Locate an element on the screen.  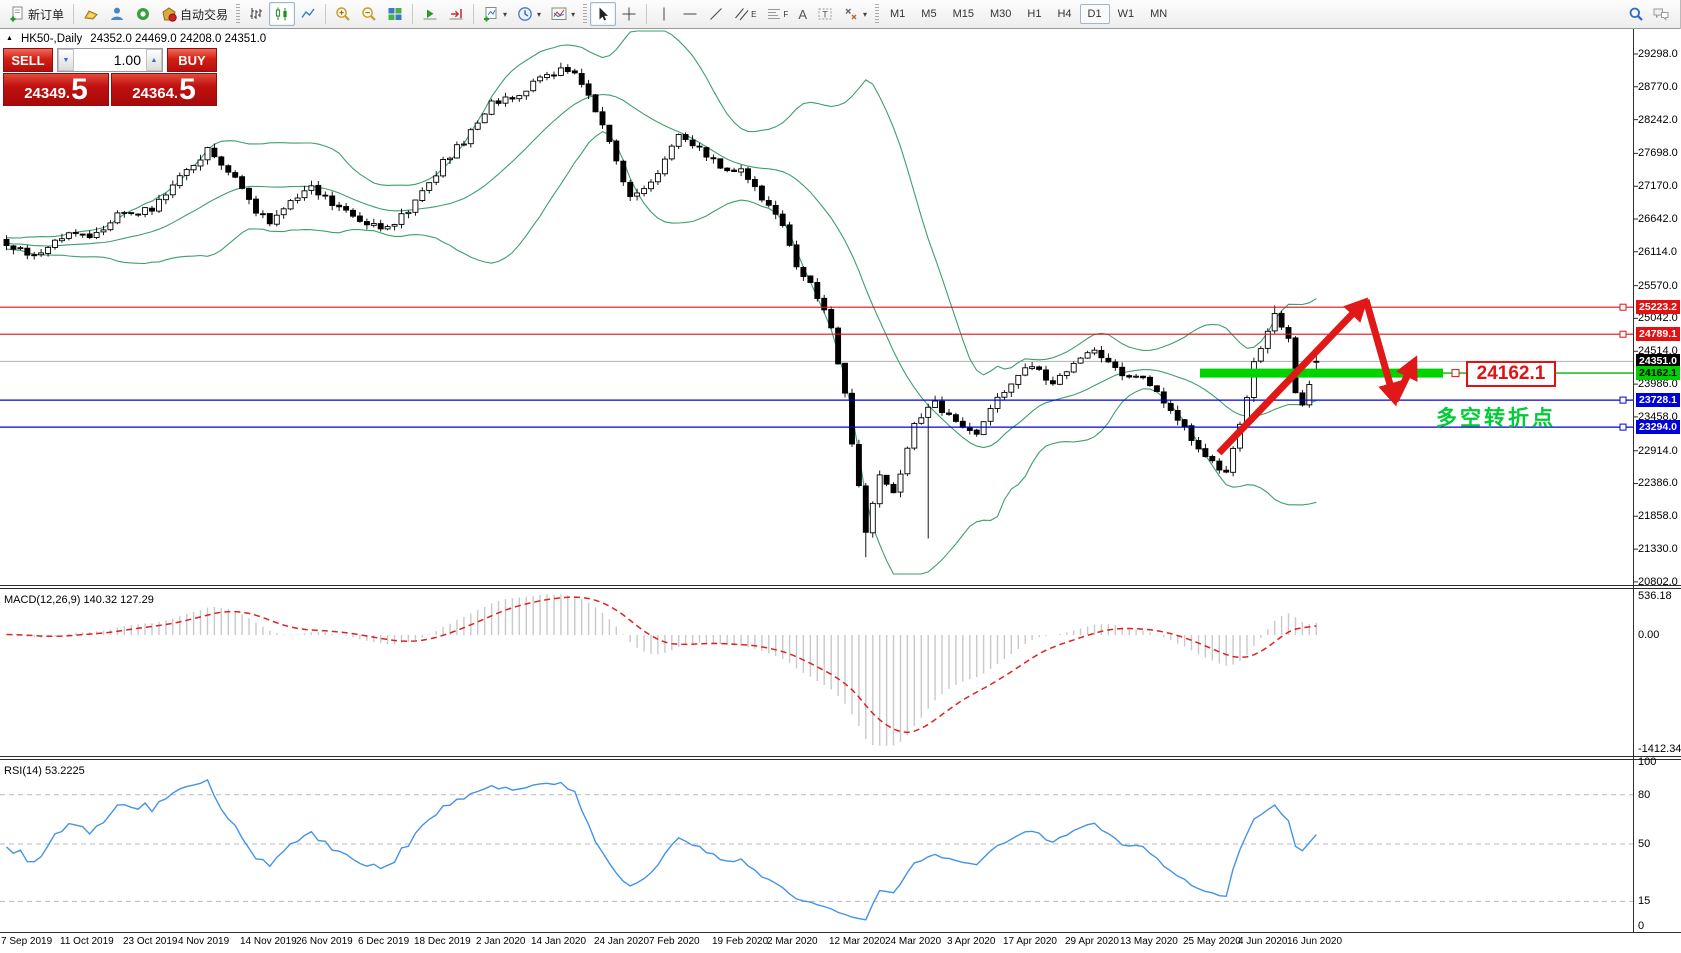
sell-button: SELL is located at coordinates (28, 60).